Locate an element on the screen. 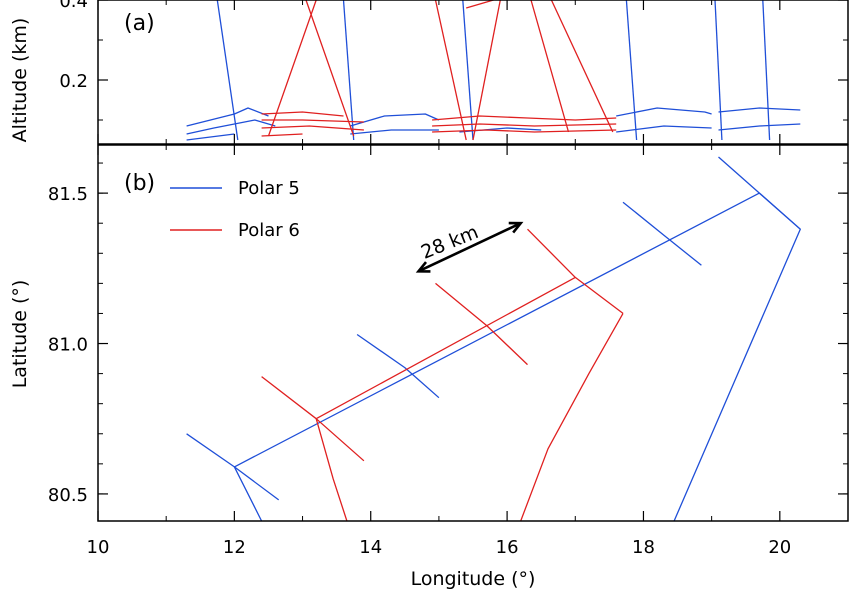 Image resolution: width=850 pixels, height=593 pixels. panel-b-x-tick-label: 12 is located at coordinates (234, 547).